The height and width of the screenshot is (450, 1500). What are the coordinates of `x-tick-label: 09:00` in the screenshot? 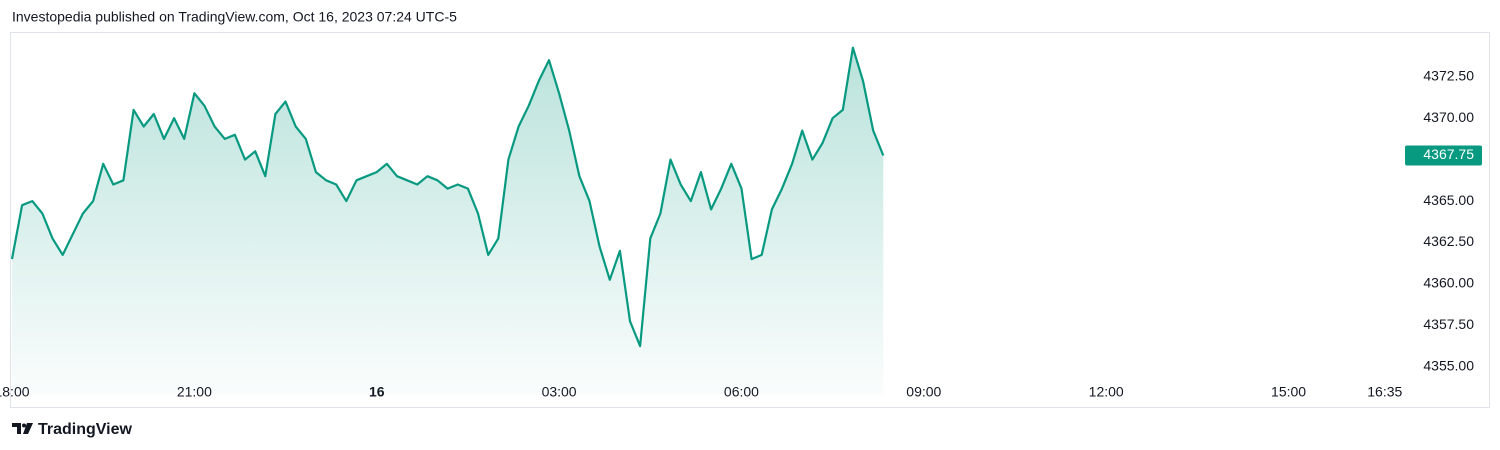 It's located at (923, 392).